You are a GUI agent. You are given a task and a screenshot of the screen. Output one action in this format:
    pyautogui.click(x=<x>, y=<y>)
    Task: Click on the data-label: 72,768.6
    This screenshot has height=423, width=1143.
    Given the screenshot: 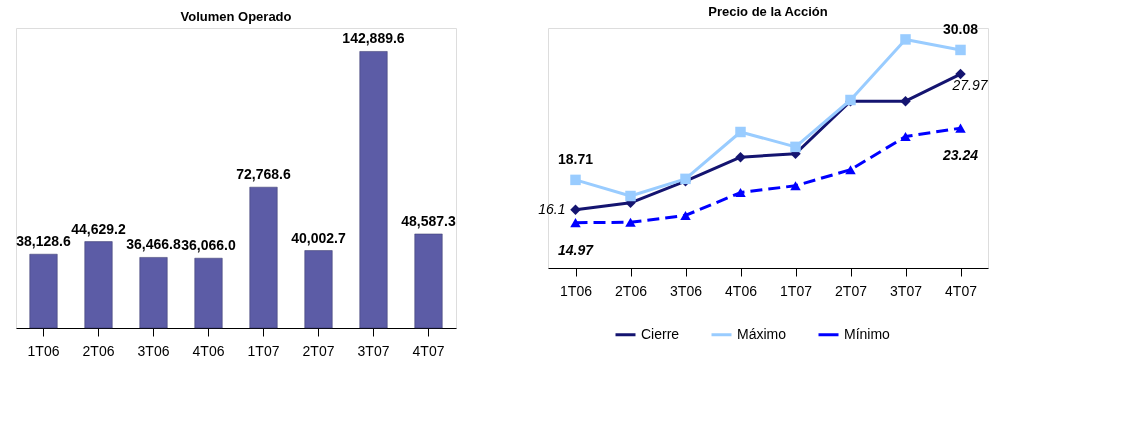 What is the action you would take?
    pyautogui.click(x=263, y=174)
    